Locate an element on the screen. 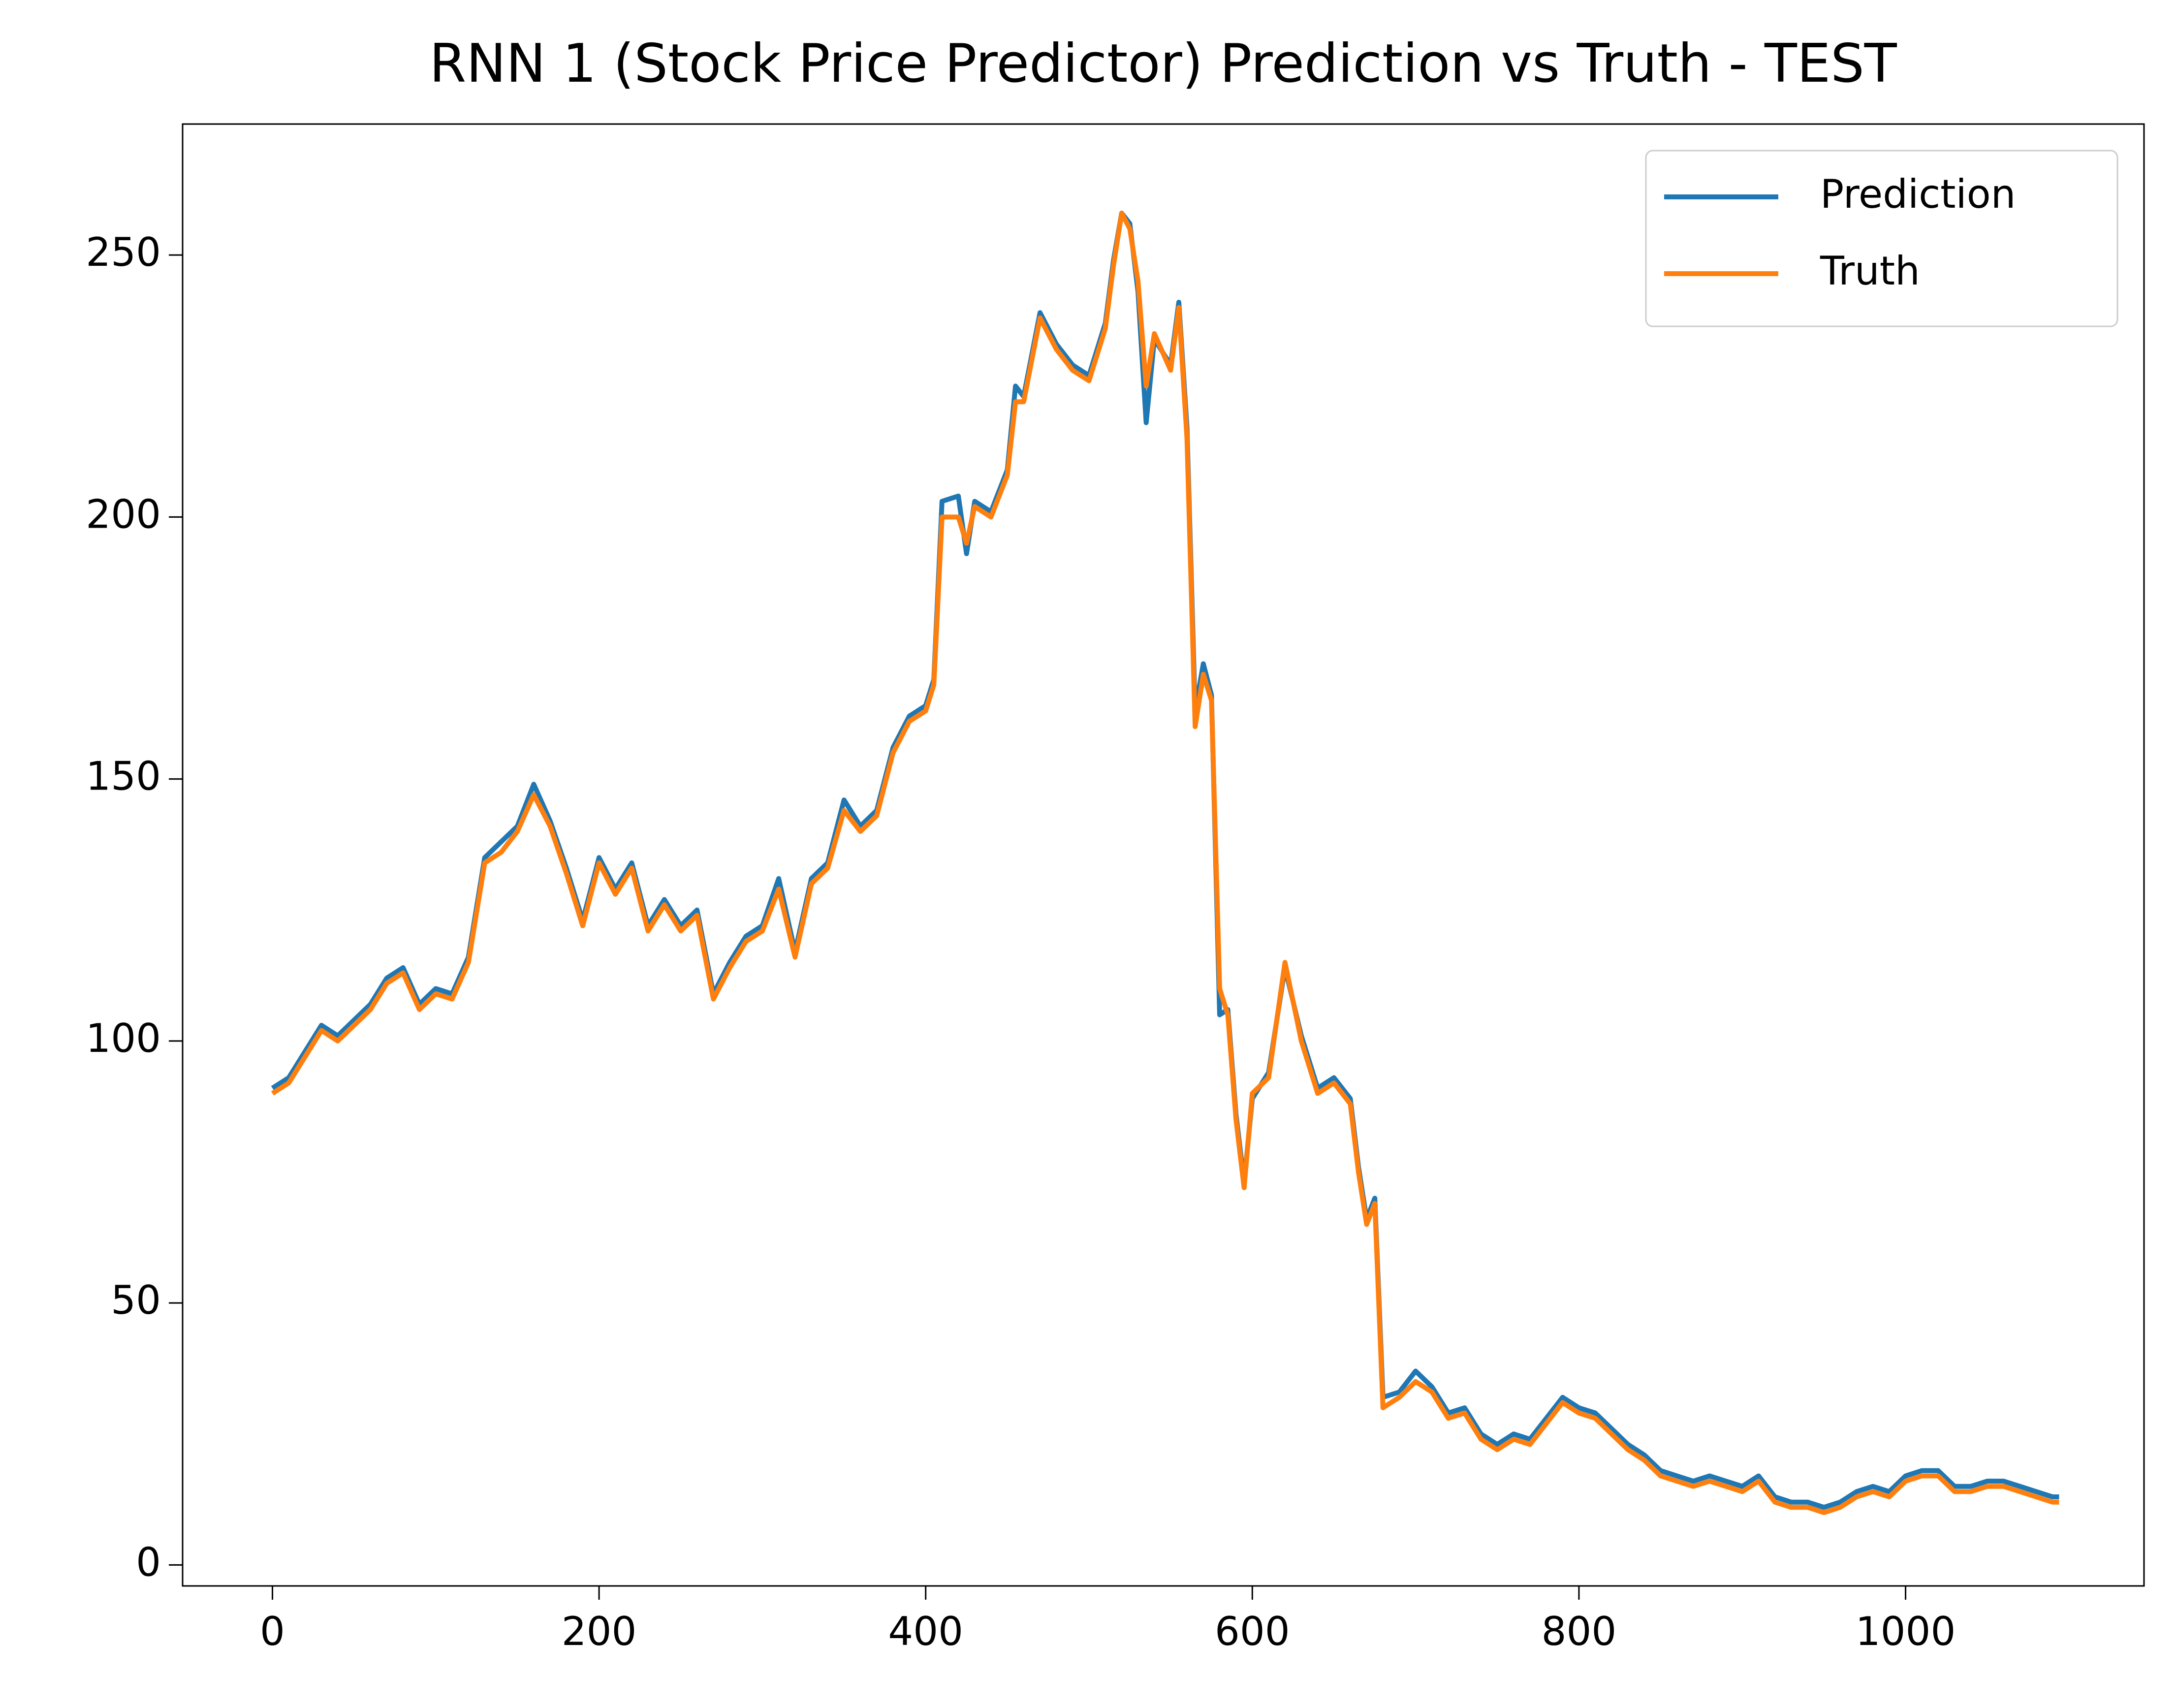 Image resolution: width=2176 pixels, height=1708 pixels. x-tick-label: 600 is located at coordinates (1252, 1631).